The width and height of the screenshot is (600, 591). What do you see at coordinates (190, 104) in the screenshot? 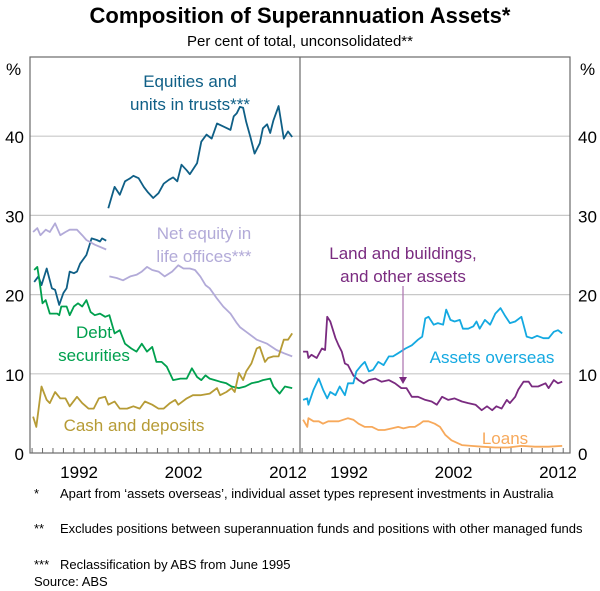
I see `series-label: units in trusts***` at bounding box center [190, 104].